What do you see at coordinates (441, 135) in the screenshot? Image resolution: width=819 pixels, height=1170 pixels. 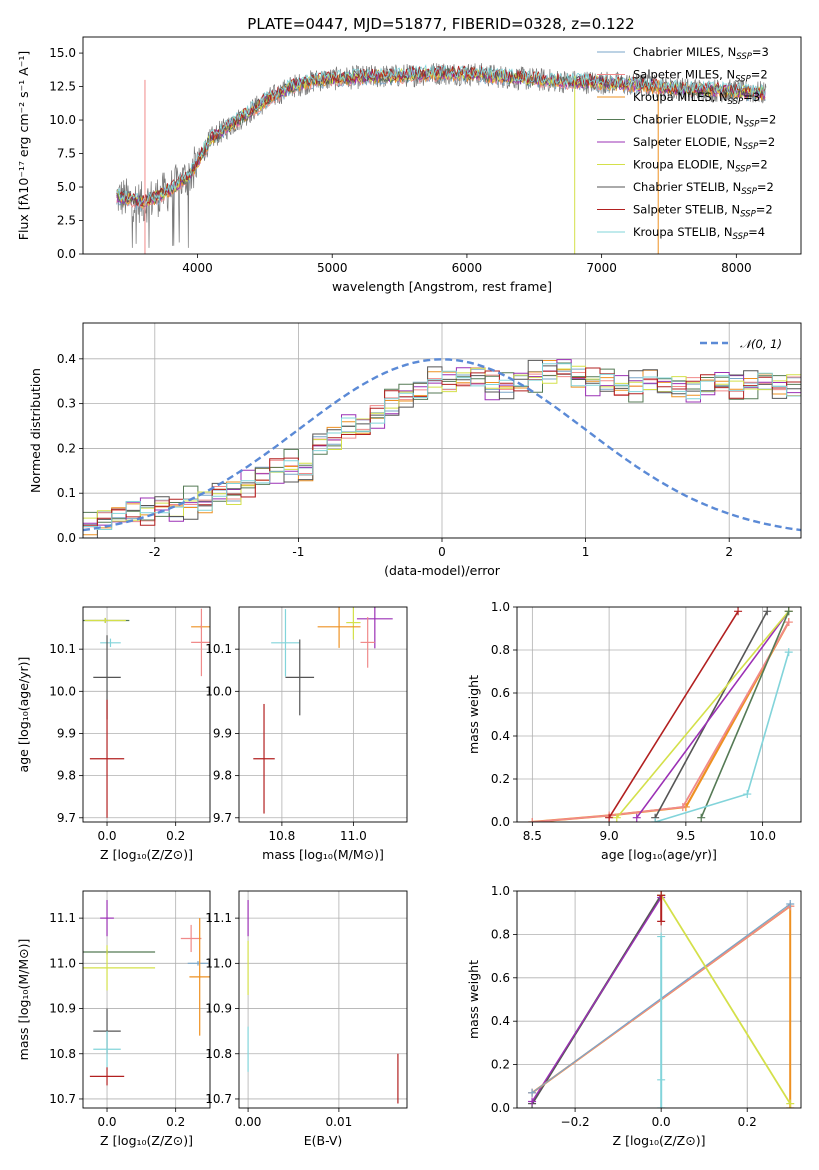 I see `model-spectrum-line` at bounding box center [441, 135].